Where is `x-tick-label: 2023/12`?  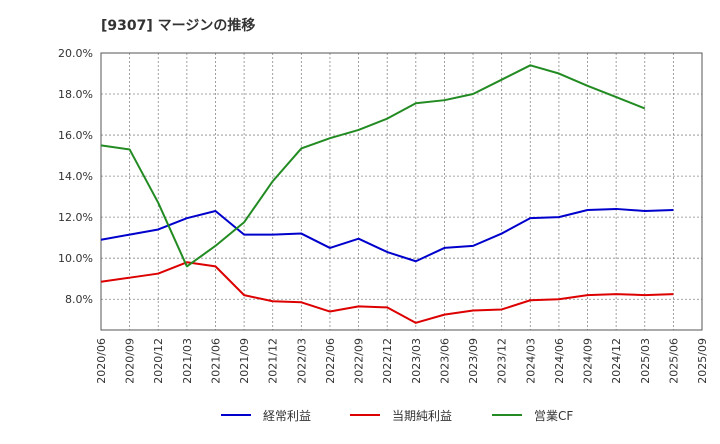
x-tick-label: 2023/12 is located at coordinates (502, 361).